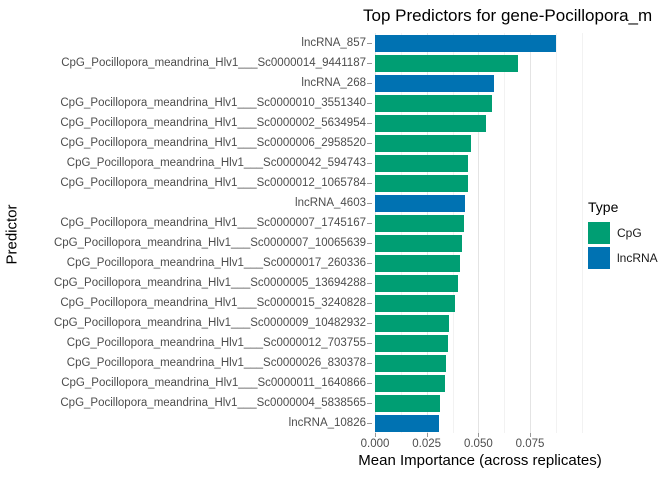 The width and height of the screenshot is (672, 480). Describe the element at coordinates (420, 223) in the screenshot. I see `bar-CpG_Pocillopora_meandrina_Hlv1___Sc0000007_1745167` at that location.